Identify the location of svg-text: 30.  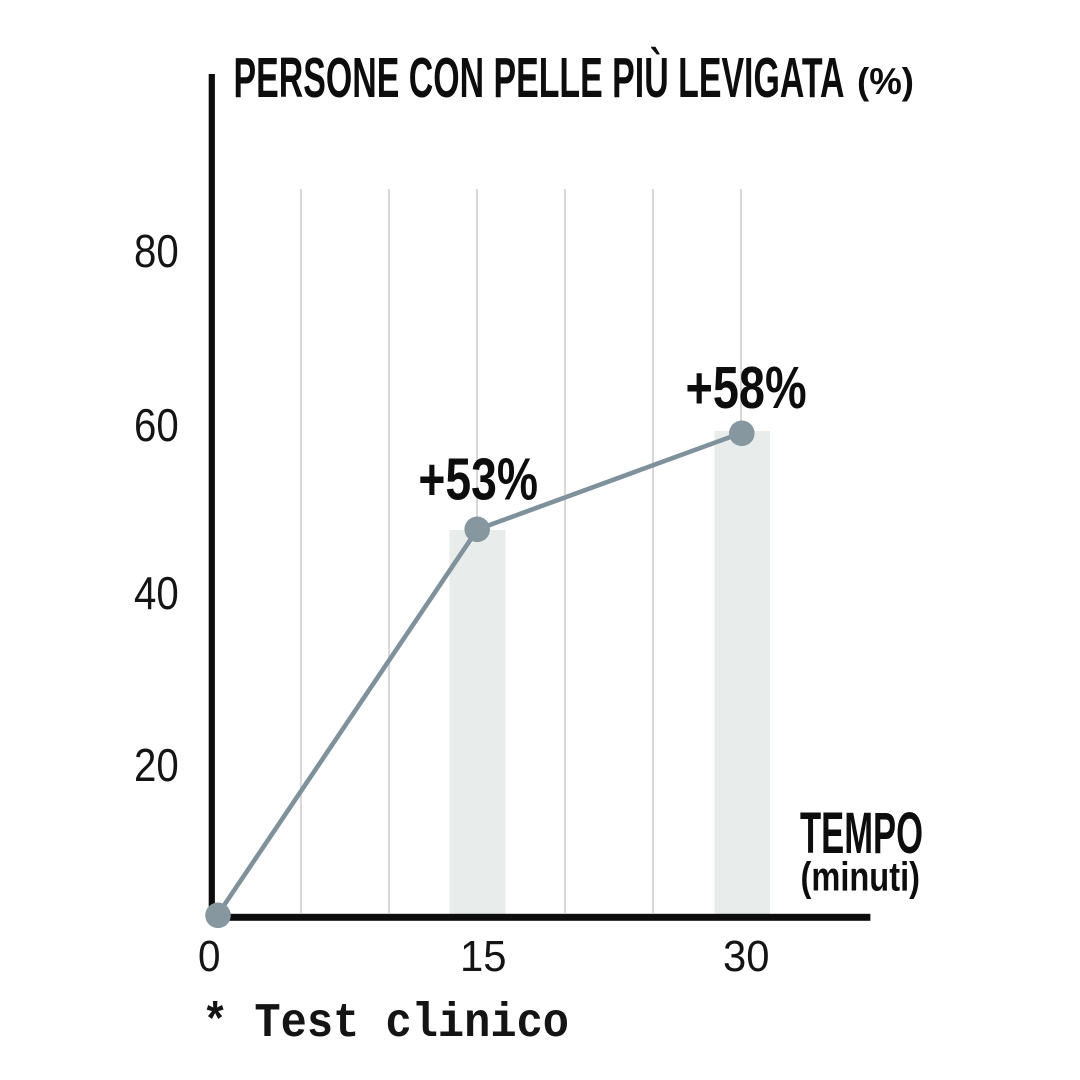
(746, 956).